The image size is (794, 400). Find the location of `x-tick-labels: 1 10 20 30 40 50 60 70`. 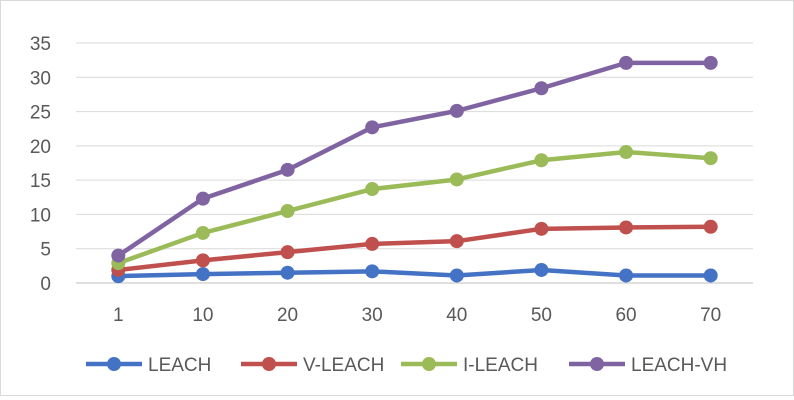

x-tick-labels: 1 10 20 30 40 50 60 70 is located at coordinates (417, 315).